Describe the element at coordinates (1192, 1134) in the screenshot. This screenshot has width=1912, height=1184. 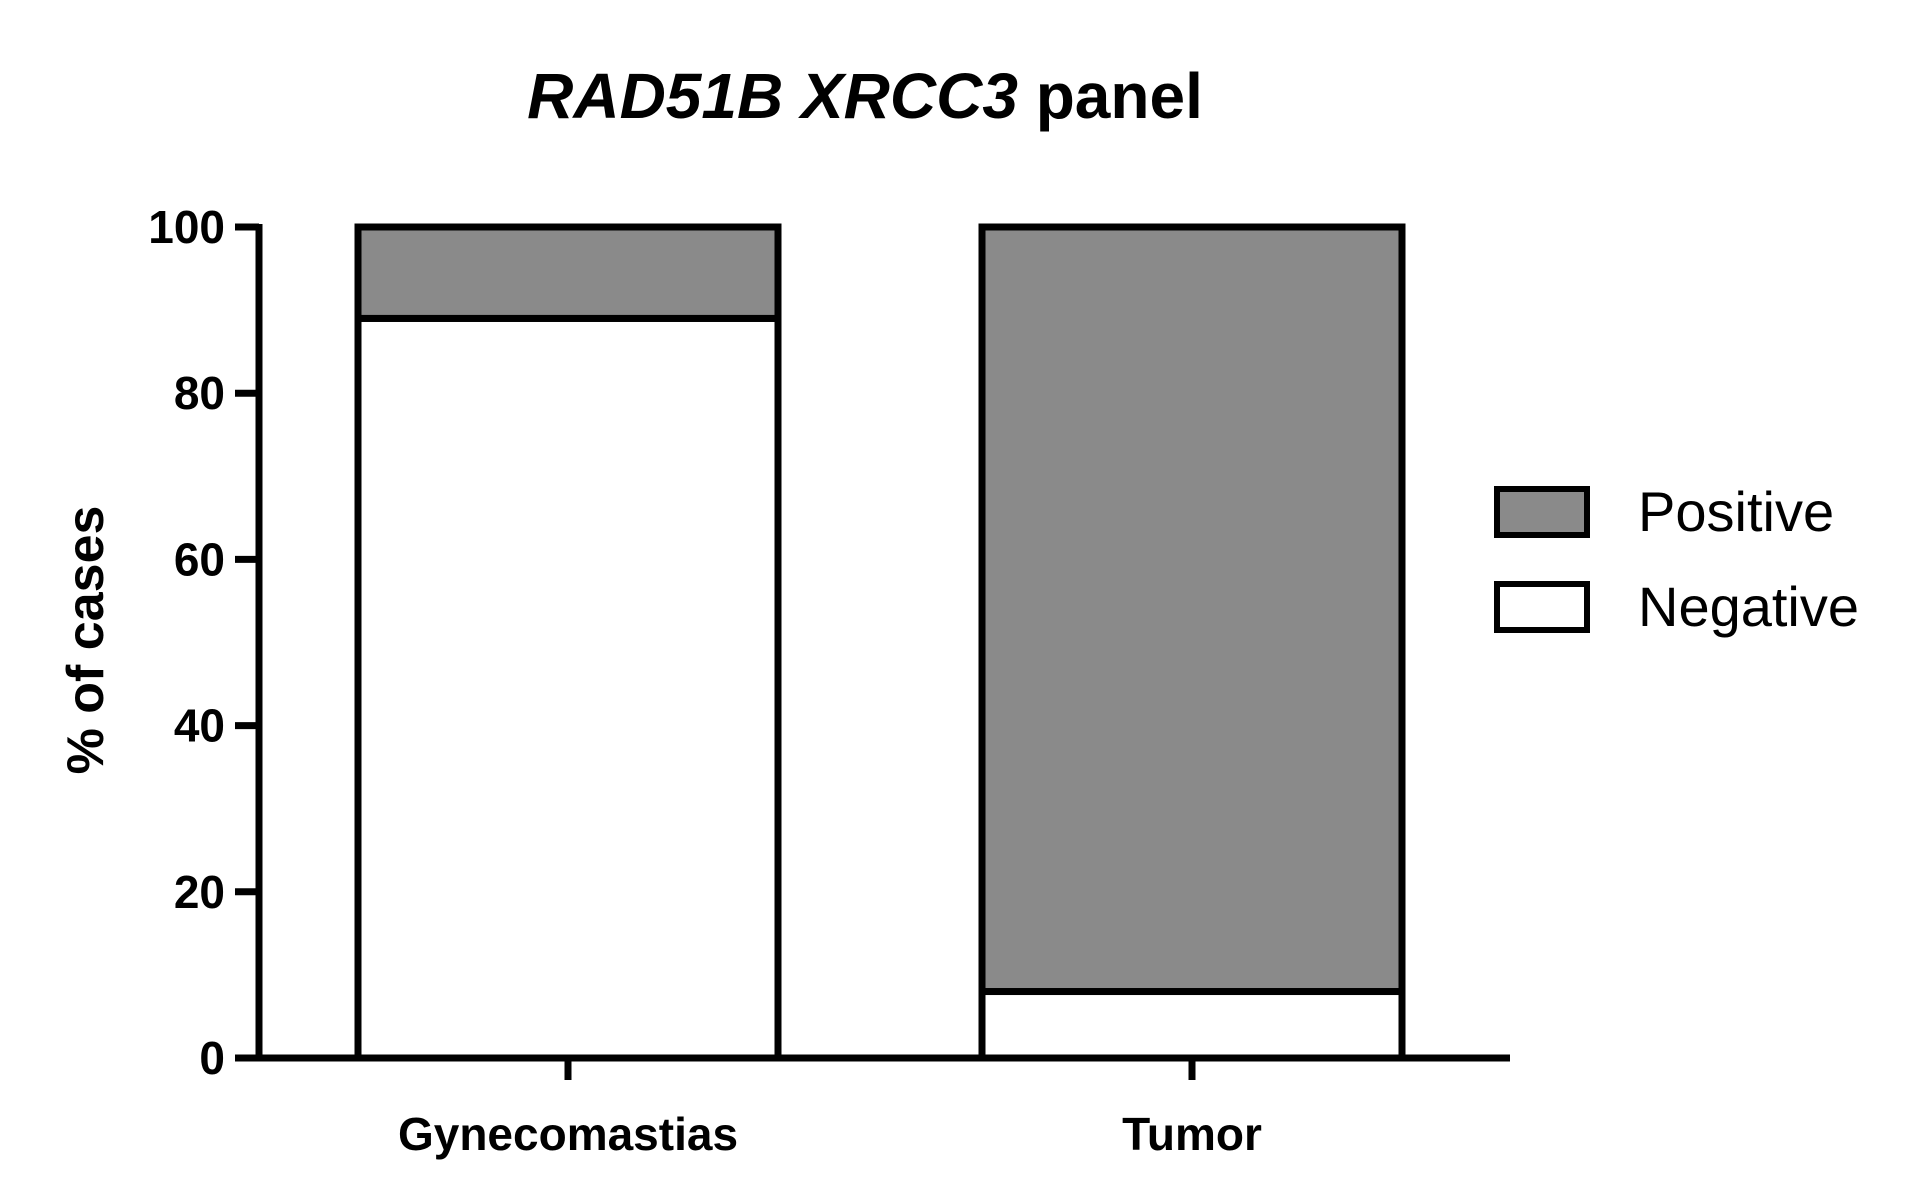
I see `x-label-tumor: Tumor` at that location.